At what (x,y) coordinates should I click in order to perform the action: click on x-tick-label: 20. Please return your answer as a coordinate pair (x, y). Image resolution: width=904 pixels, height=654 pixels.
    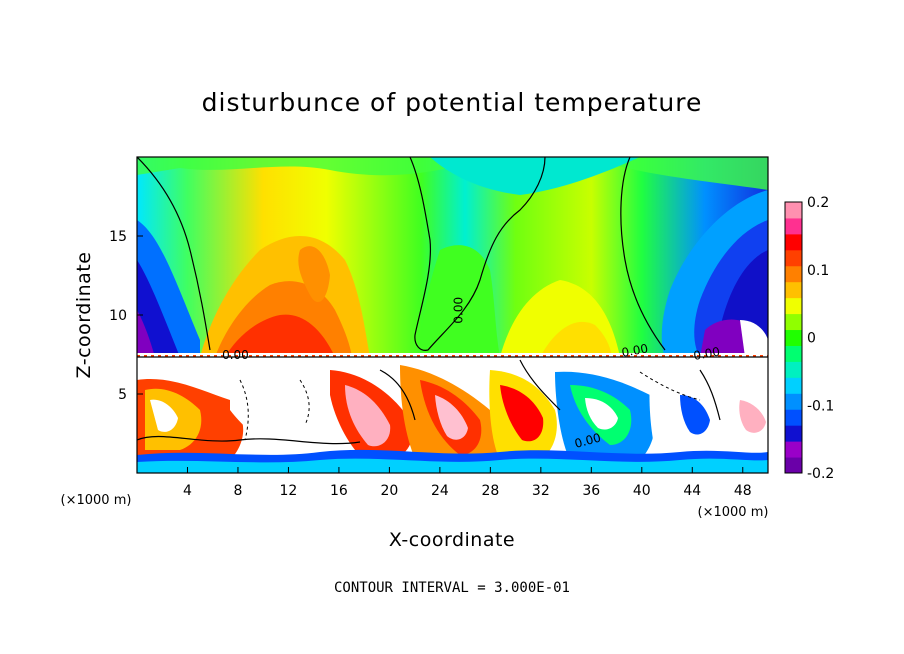
    Looking at the image, I should click on (389, 491).